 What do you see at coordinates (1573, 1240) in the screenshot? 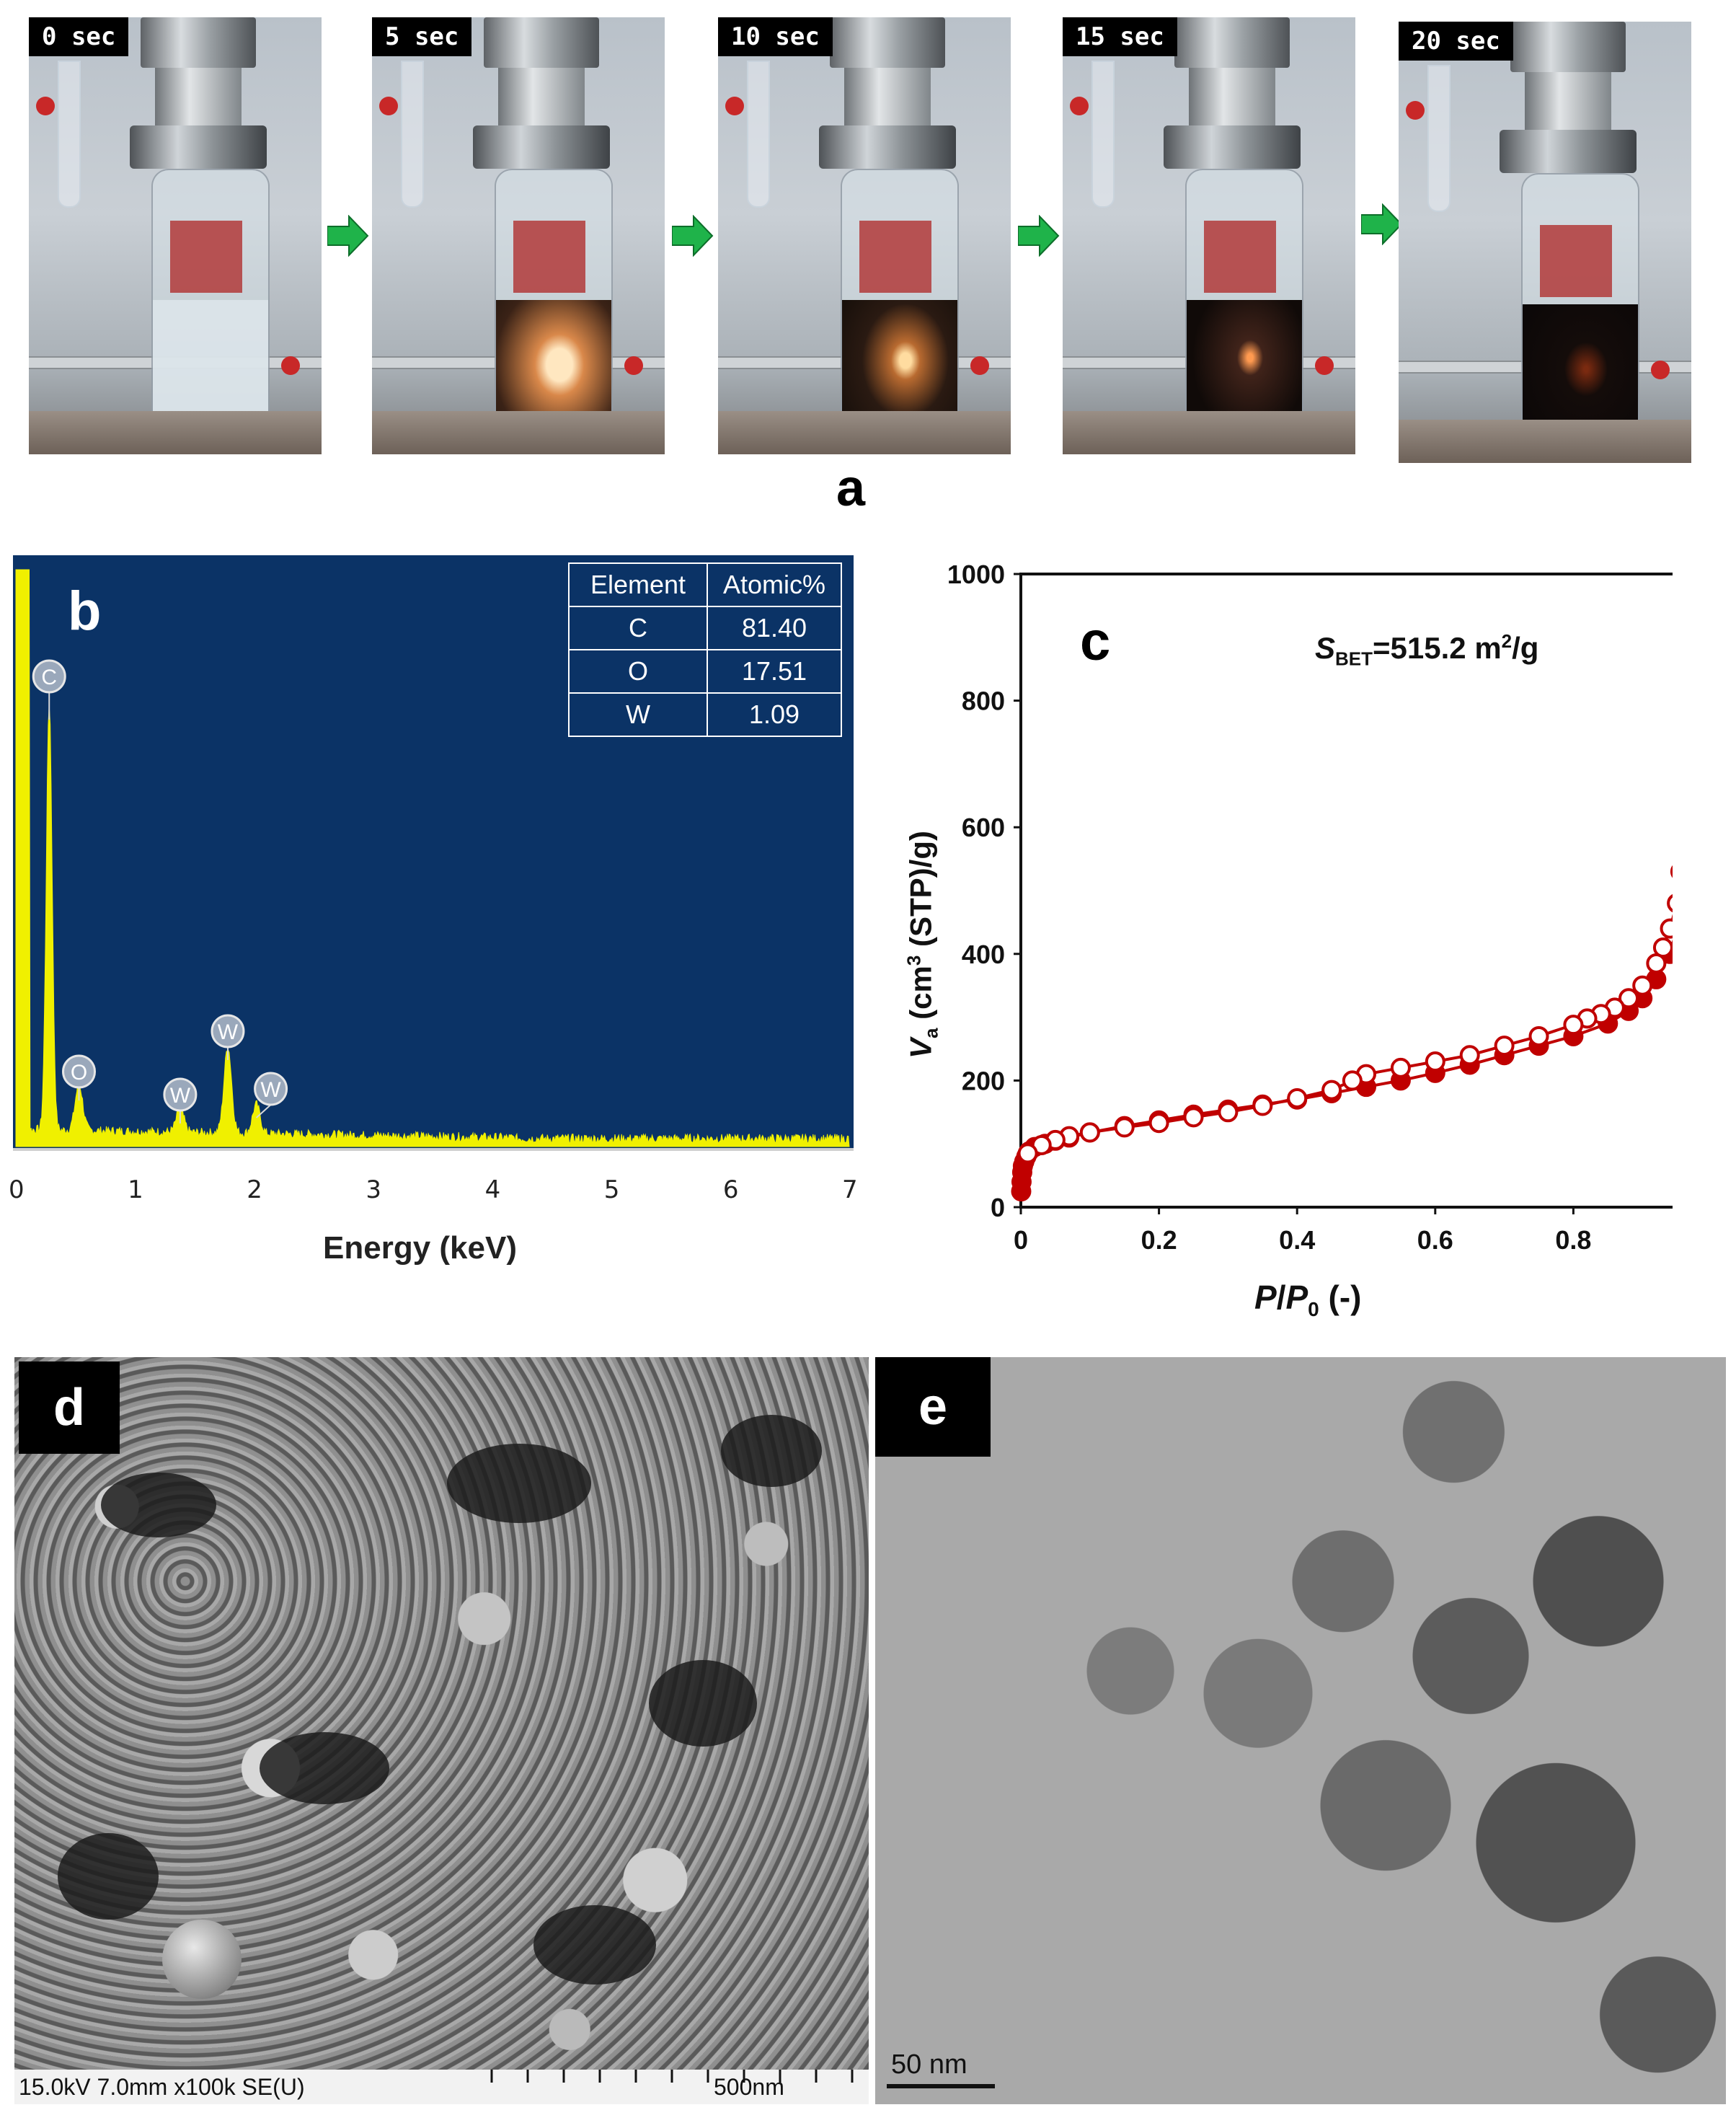
I see `x-tick-label: 0.8` at bounding box center [1573, 1240].